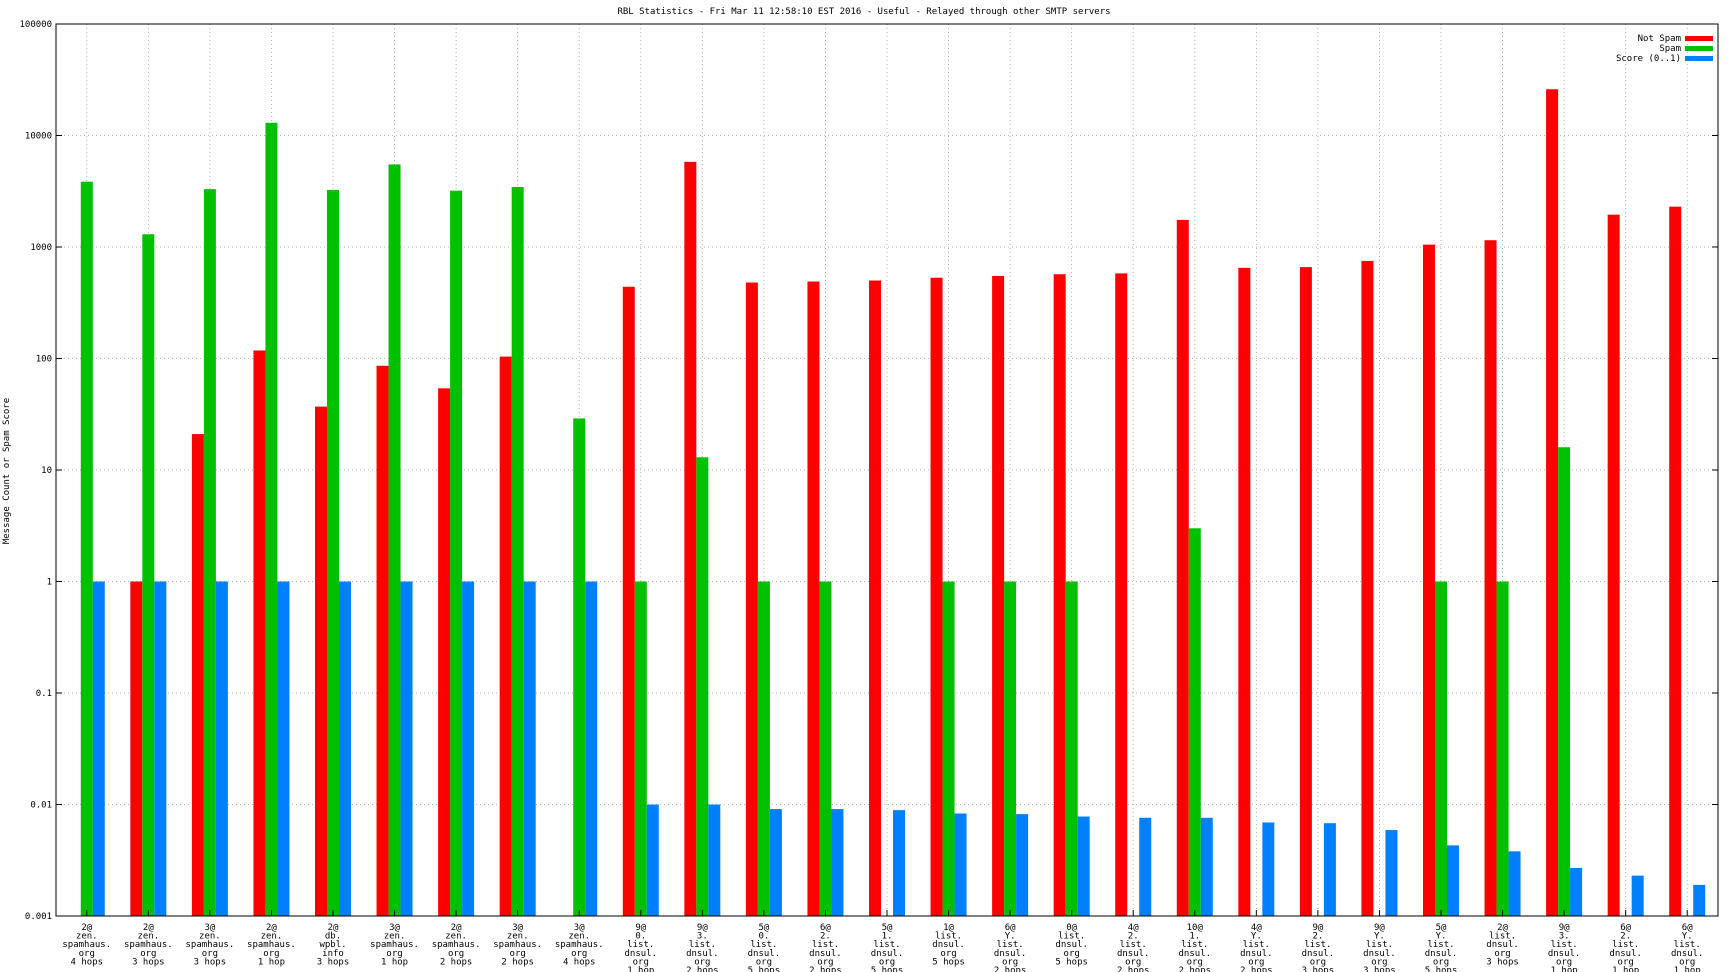  Describe the element at coordinates (44, 694) in the screenshot. I see `y-tick-label: 0.1` at that location.